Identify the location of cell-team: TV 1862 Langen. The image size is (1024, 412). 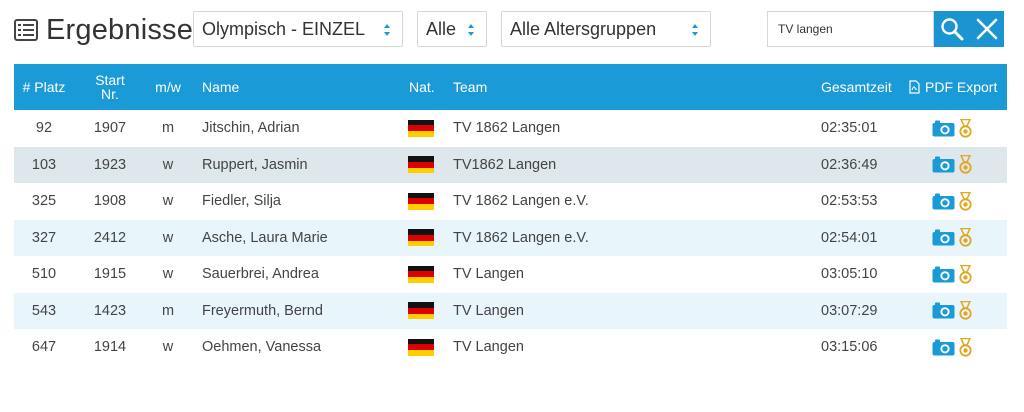
(507, 128).